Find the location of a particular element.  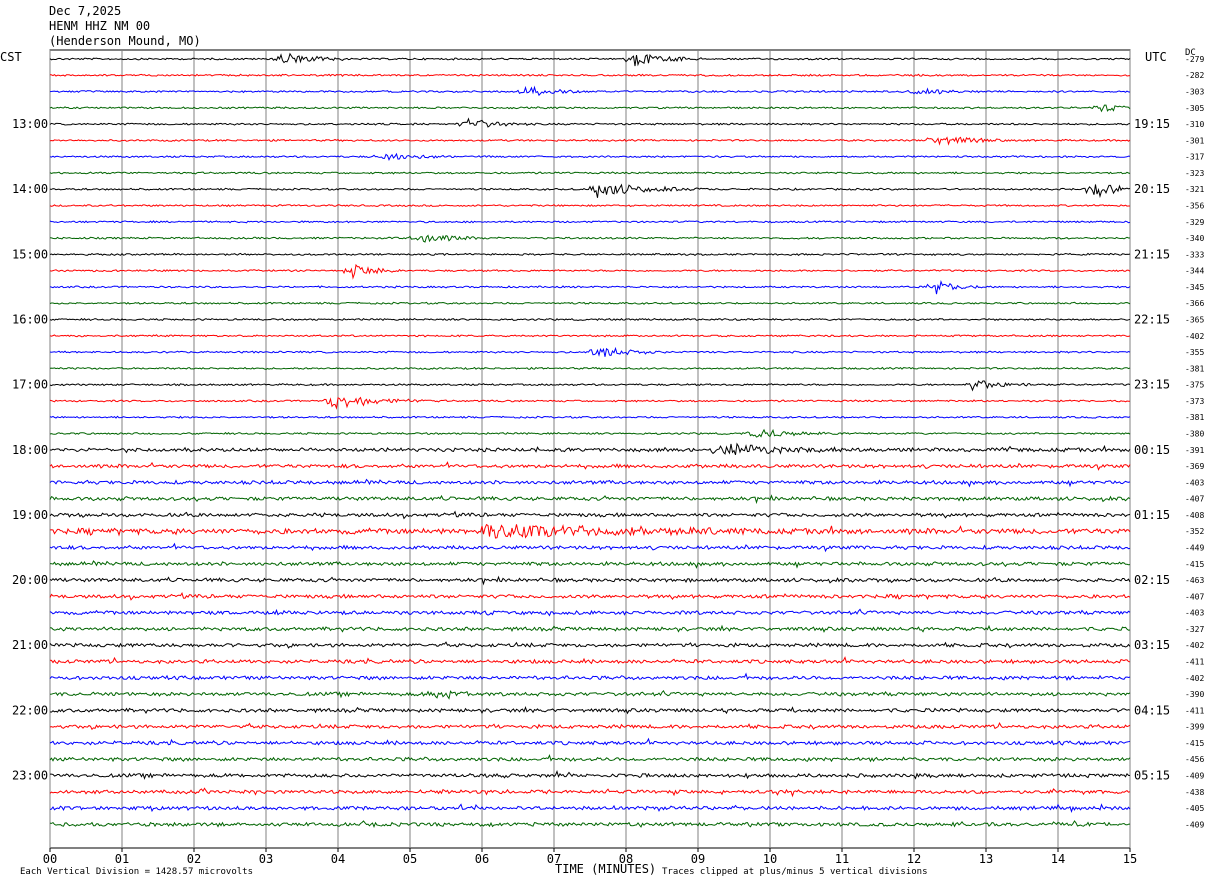

dc-offset-label: -408 is located at coordinates (1194, 515).